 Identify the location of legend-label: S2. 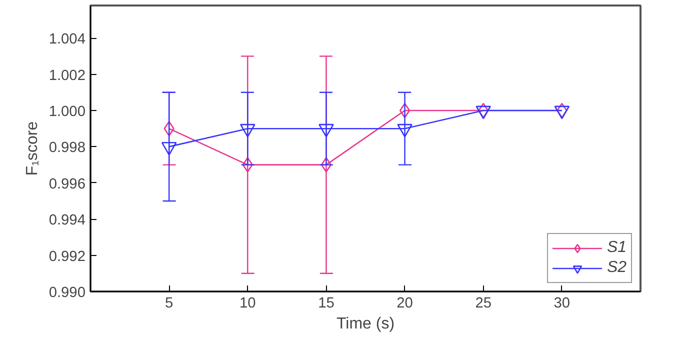
(617, 268).